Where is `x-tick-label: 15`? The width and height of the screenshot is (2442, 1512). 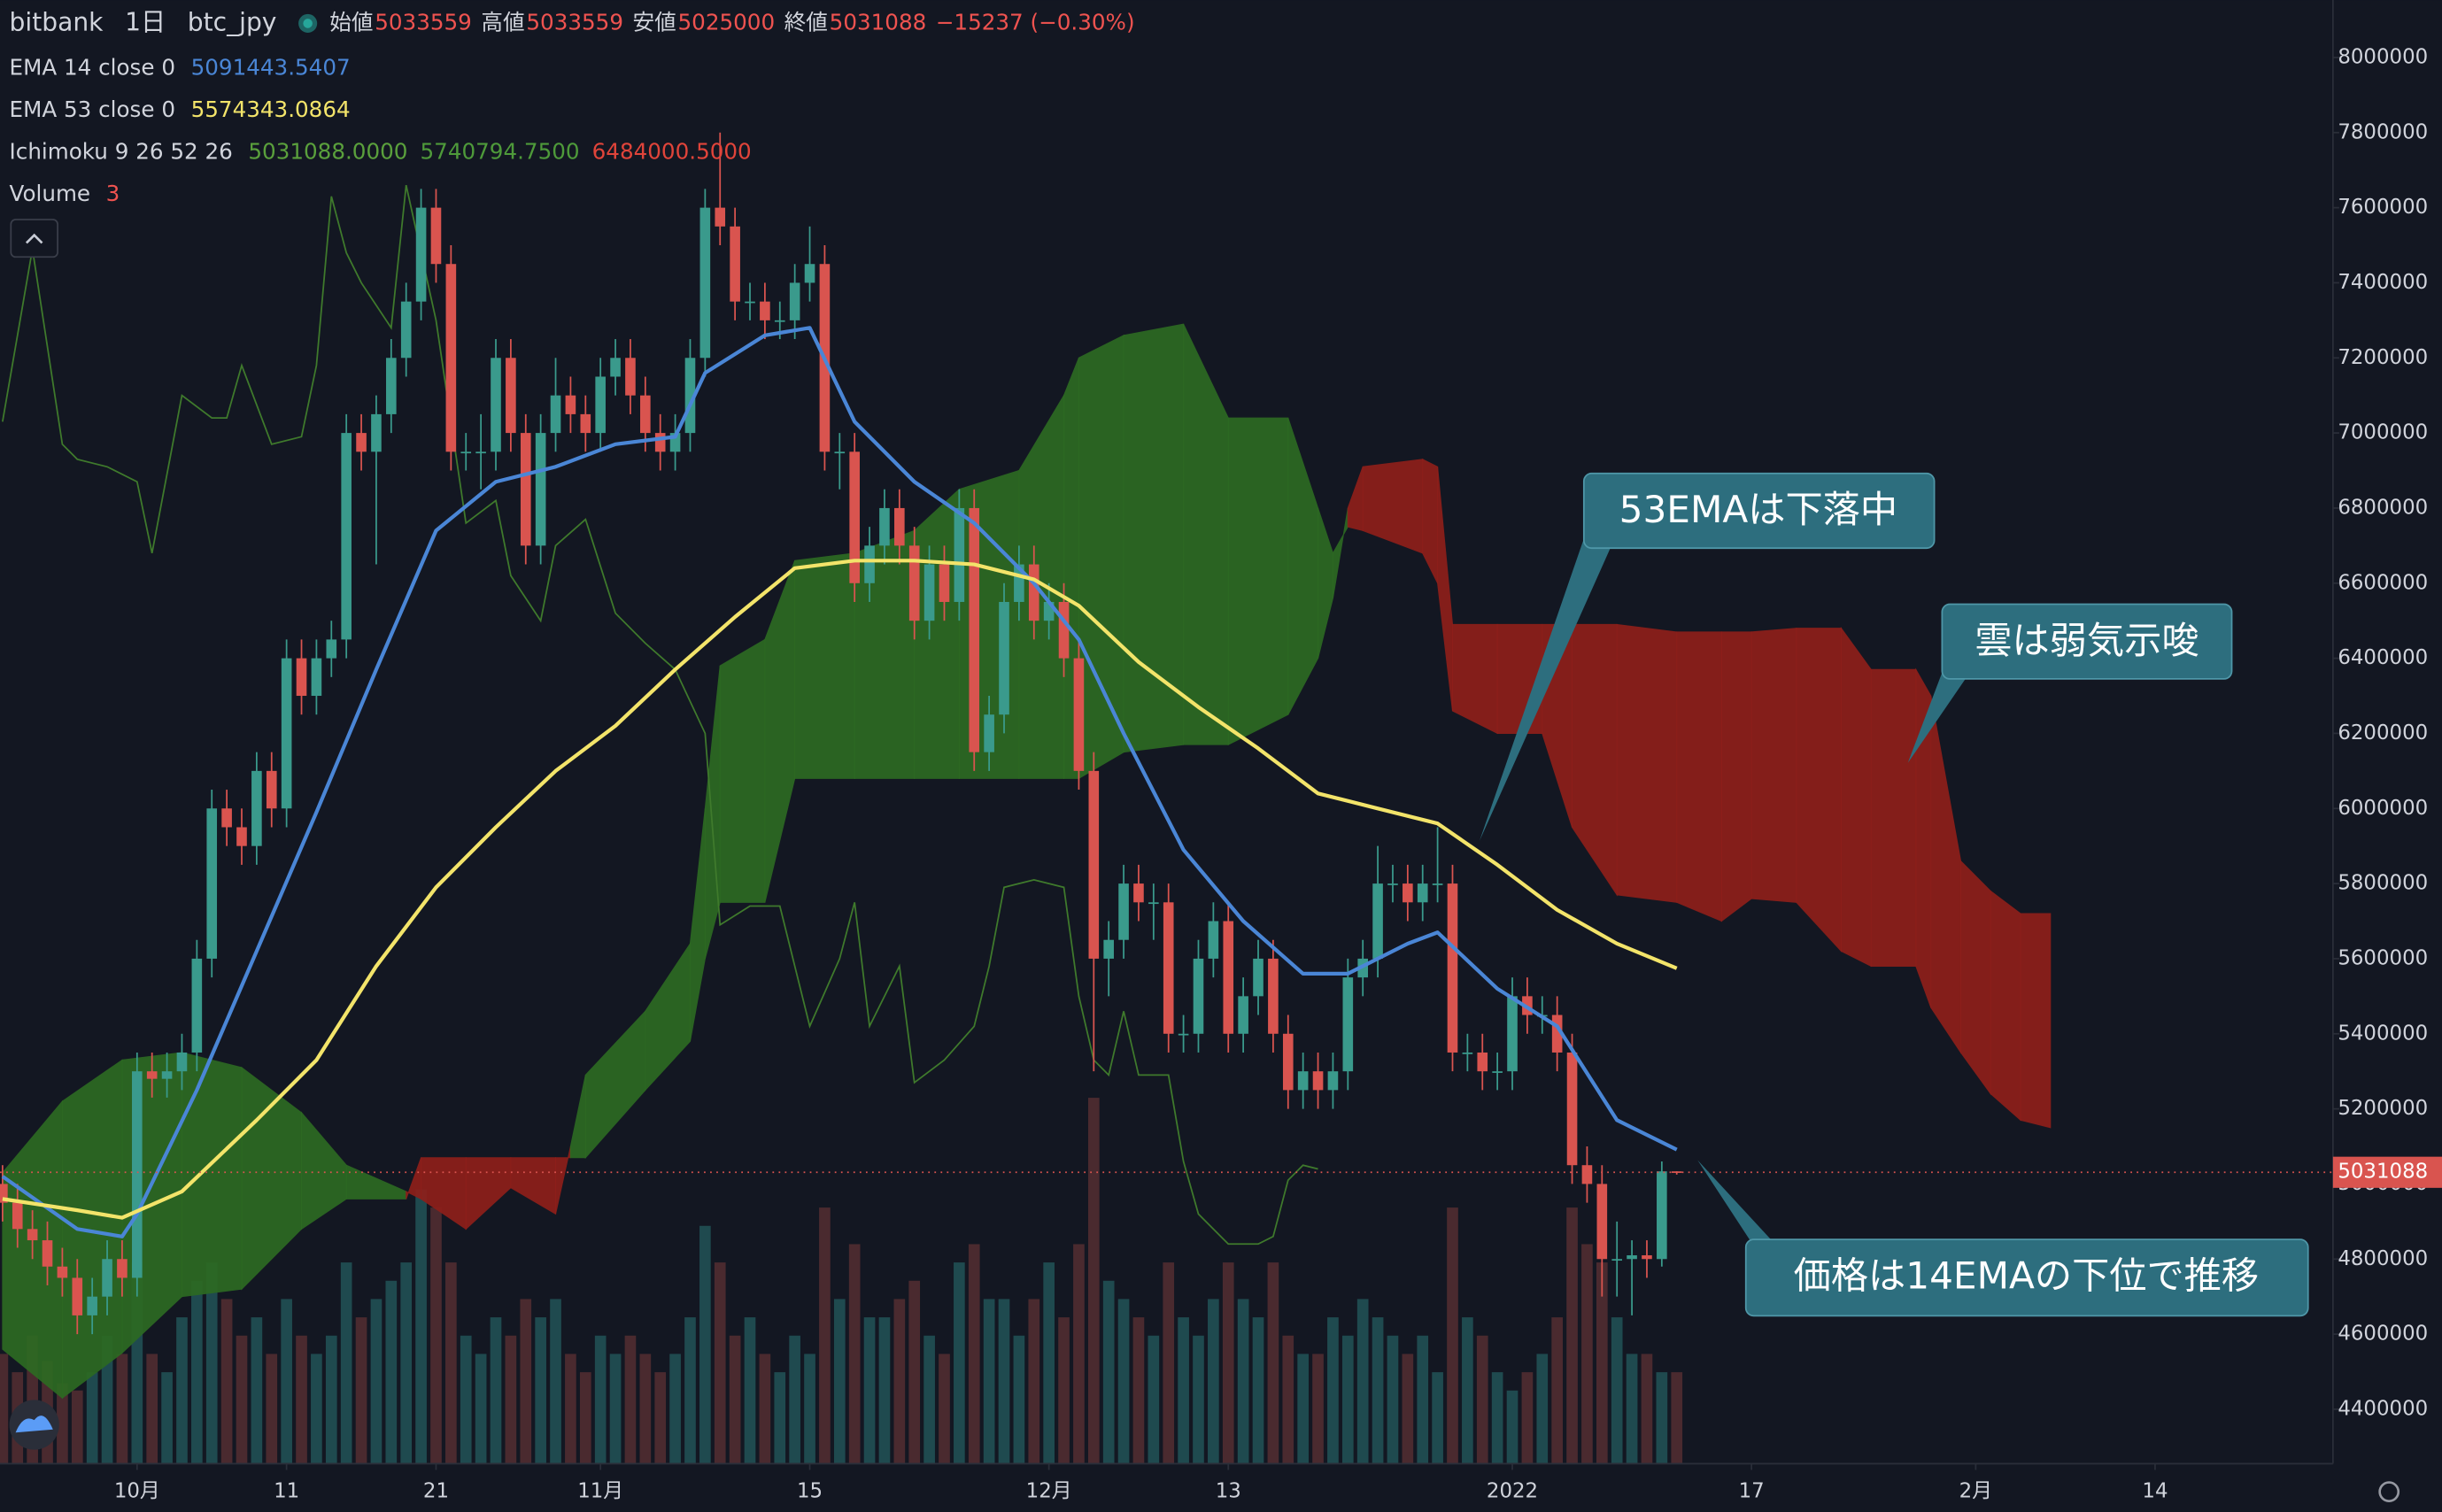 x-tick-label: 15 is located at coordinates (810, 1491).